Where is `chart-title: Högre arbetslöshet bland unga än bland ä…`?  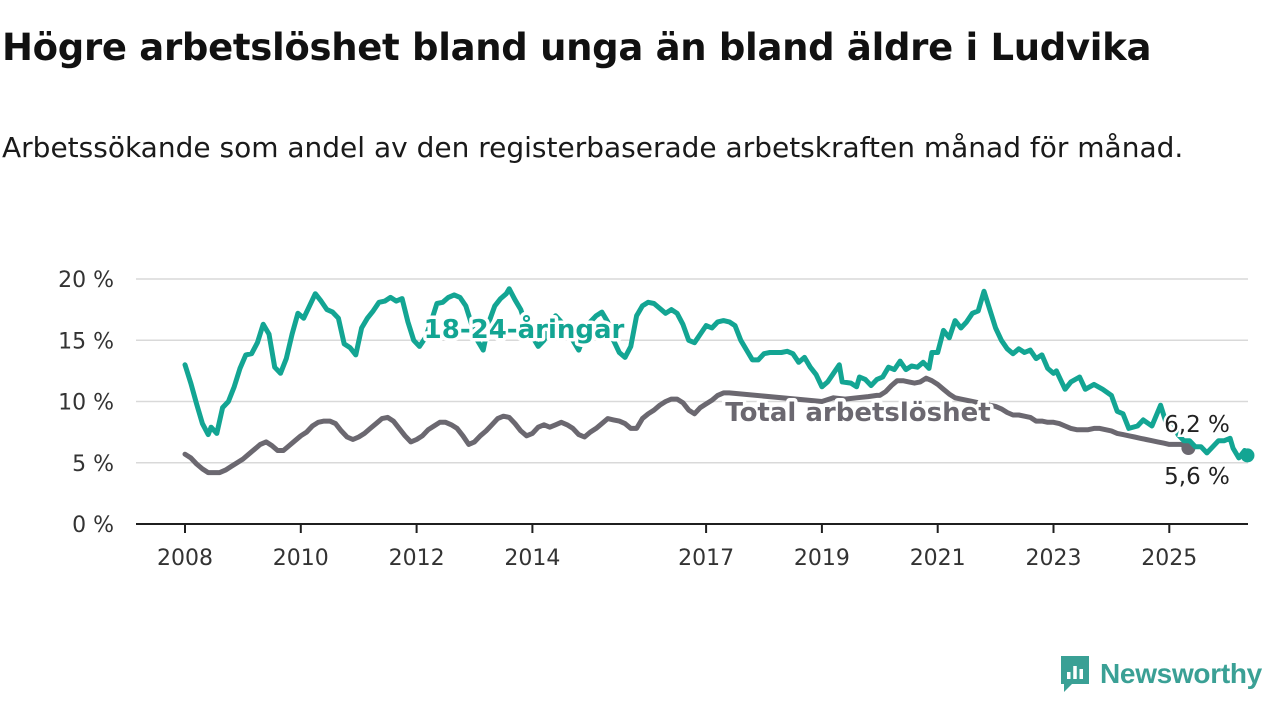
chart-title: Högre arbetslöshet bland unga än bland ä… is located at coordinates (577, 47).